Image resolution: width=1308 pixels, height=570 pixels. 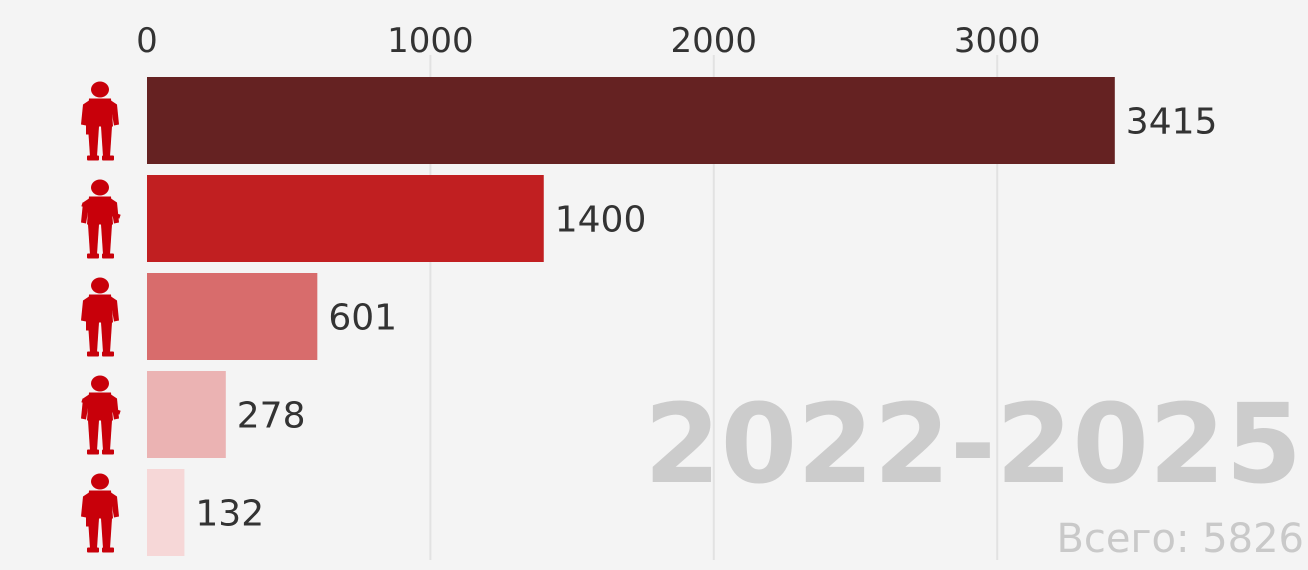 I want to click on period-label: 2022-2025, so click(x=973, y=444).